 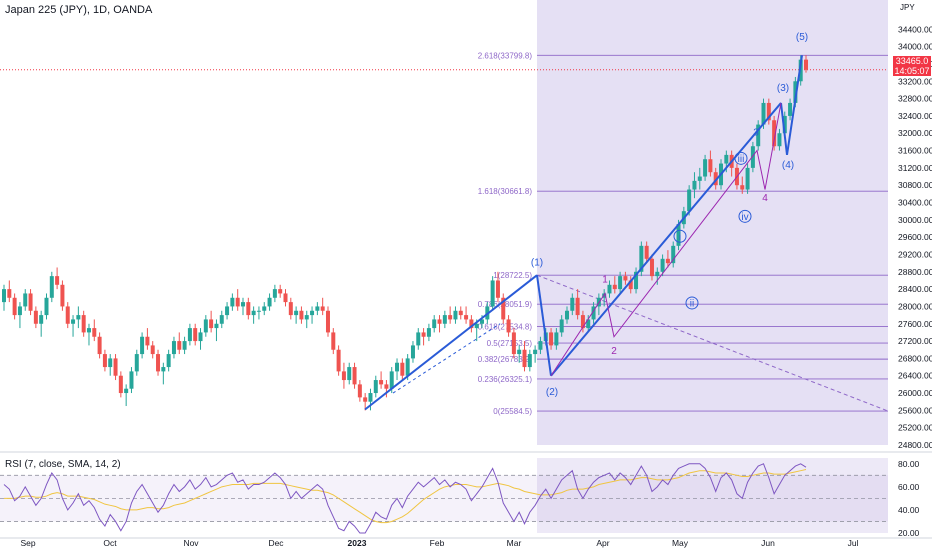 What do you see at coordinates (552, 392) in the screenshot?
I see `wave-label: (2)` at bounding box center [552, 392].